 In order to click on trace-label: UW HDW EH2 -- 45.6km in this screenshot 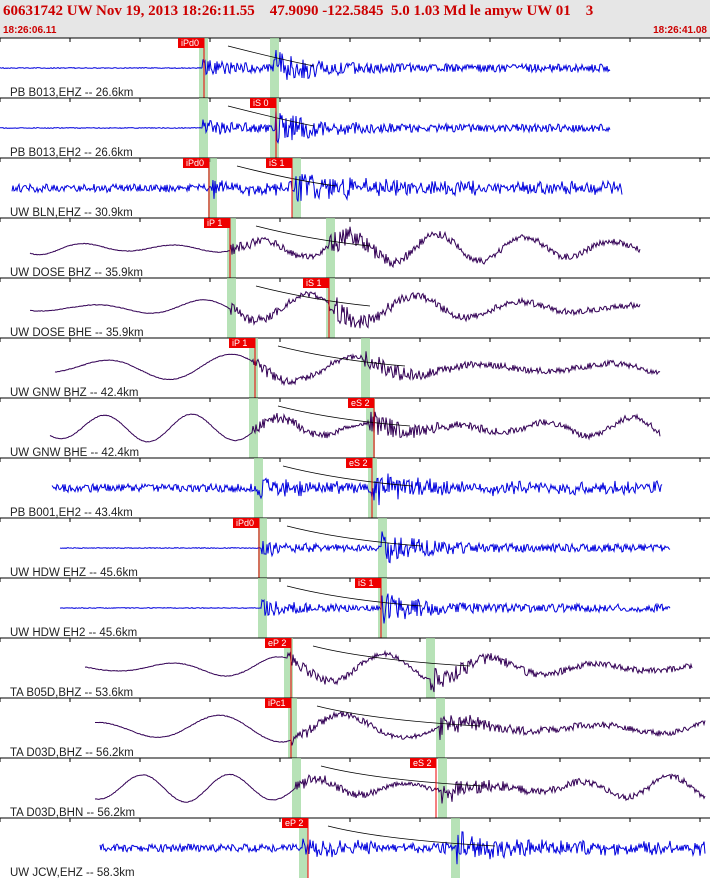, I will do `click(73, 633)`.